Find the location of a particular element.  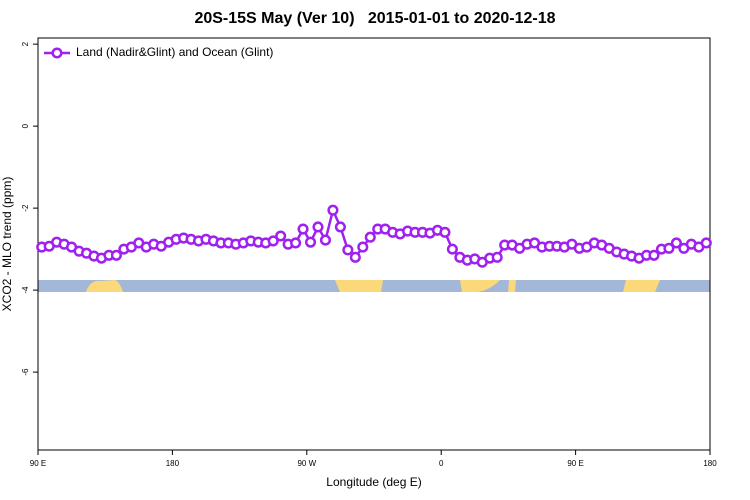

x-tick-label: 90 W is located at coordinates (306, 463).